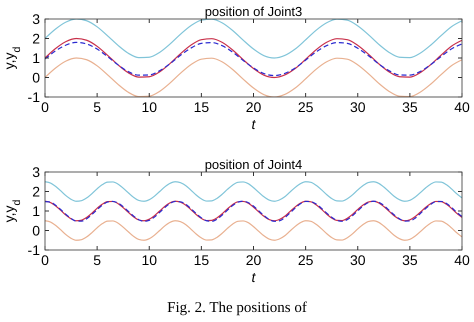  What do you see at coordinates (253, 164) in the screenshot?
I see `chart-title: position of Joint4` at bounding box center [253, 164].